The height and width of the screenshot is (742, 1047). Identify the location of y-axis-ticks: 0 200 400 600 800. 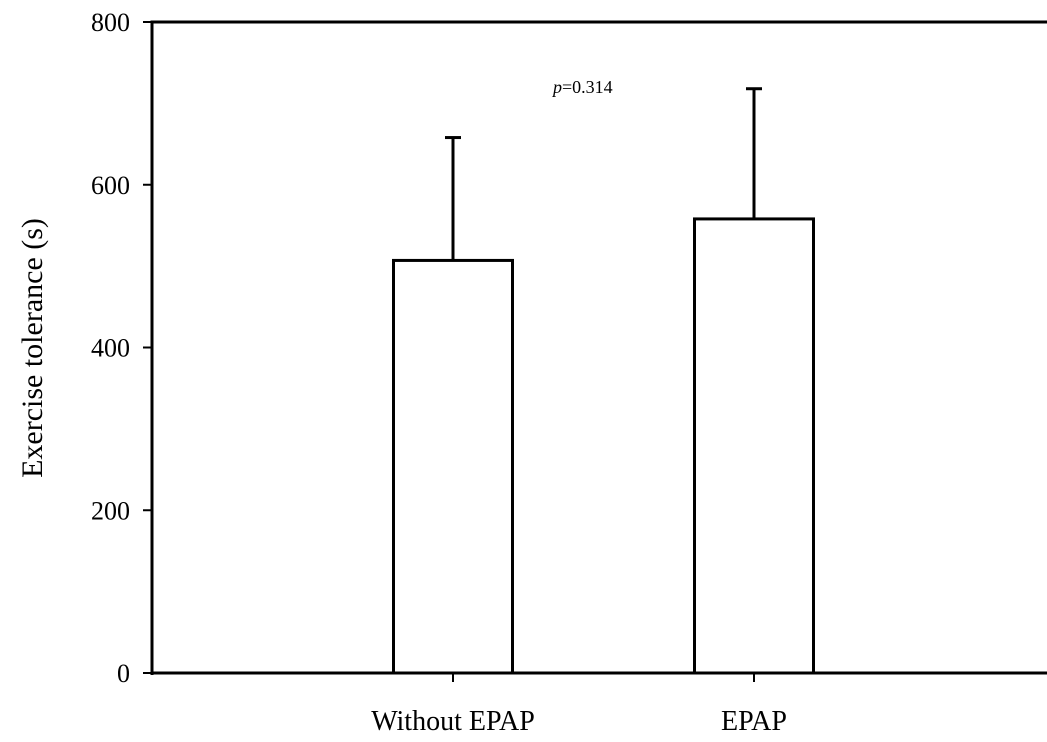
(121, 348).